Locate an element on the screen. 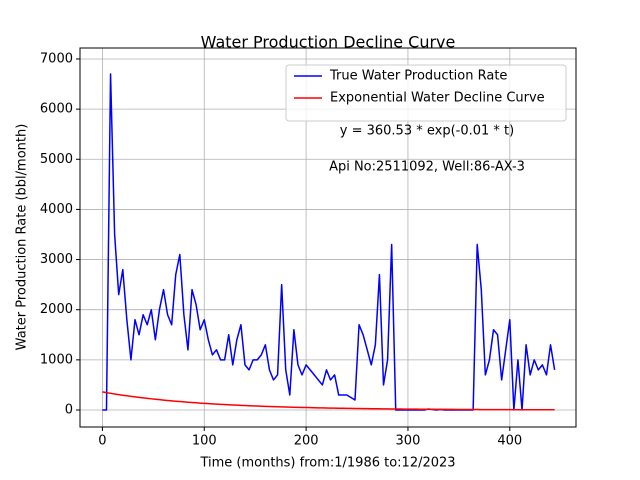 This screenshot has height=480, width=640. x-tick-label: 200 is located at coordinates (306, 441).